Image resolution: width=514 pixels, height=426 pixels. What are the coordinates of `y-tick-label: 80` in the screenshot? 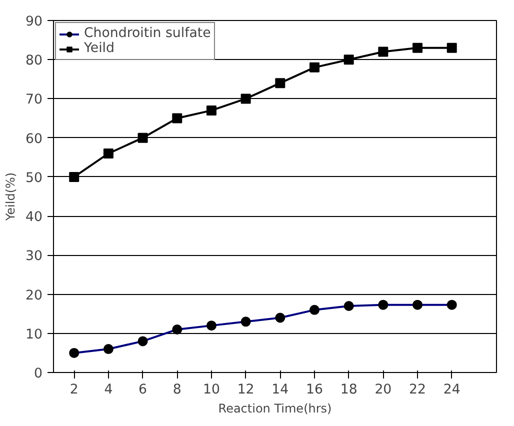 It's located at (34, 61).